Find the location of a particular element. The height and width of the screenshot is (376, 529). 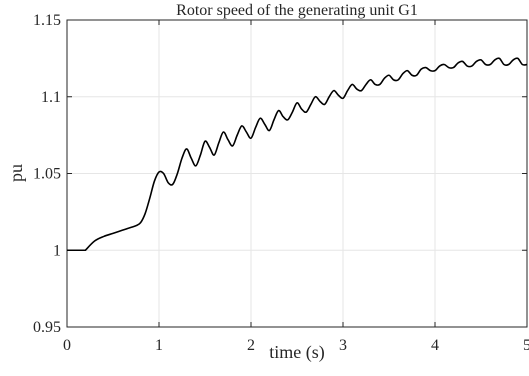

x-tick-label: 2 is located at coordinates (251, 345).